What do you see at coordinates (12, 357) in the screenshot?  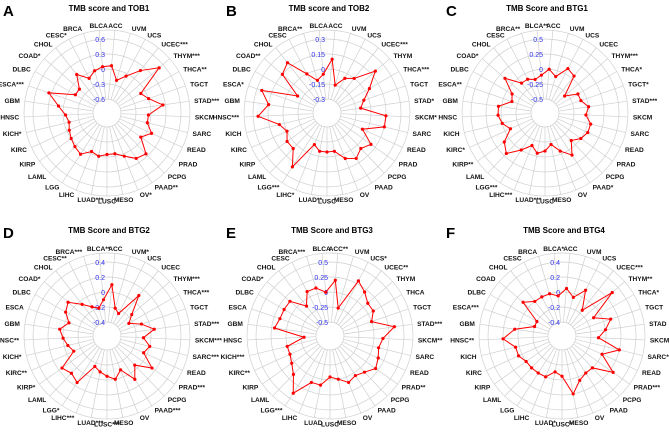 I see `category-label: KICH*` at bounding box center [12, 357].